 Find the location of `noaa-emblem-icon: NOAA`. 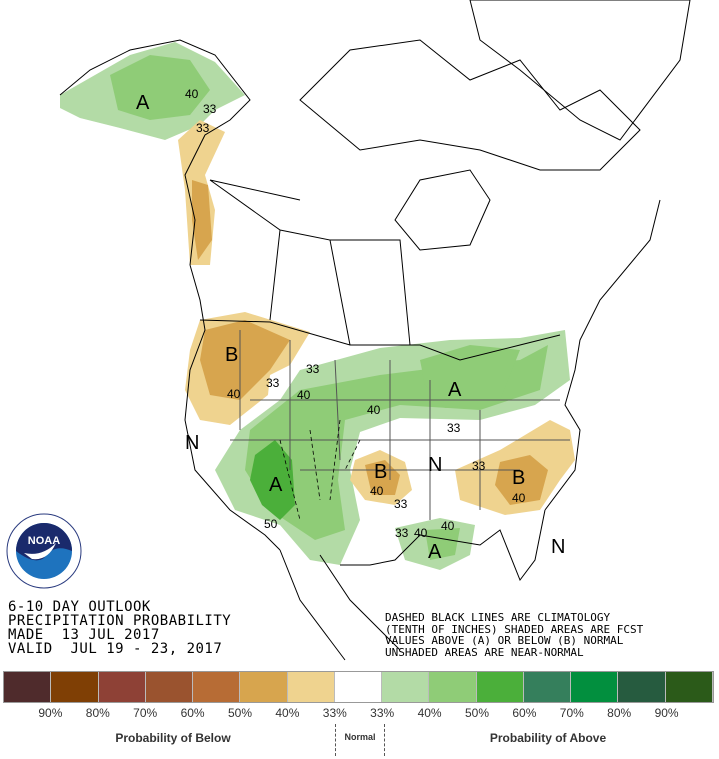

noaa-emblem-icon: NOAA is located at coordinates (44, 551).